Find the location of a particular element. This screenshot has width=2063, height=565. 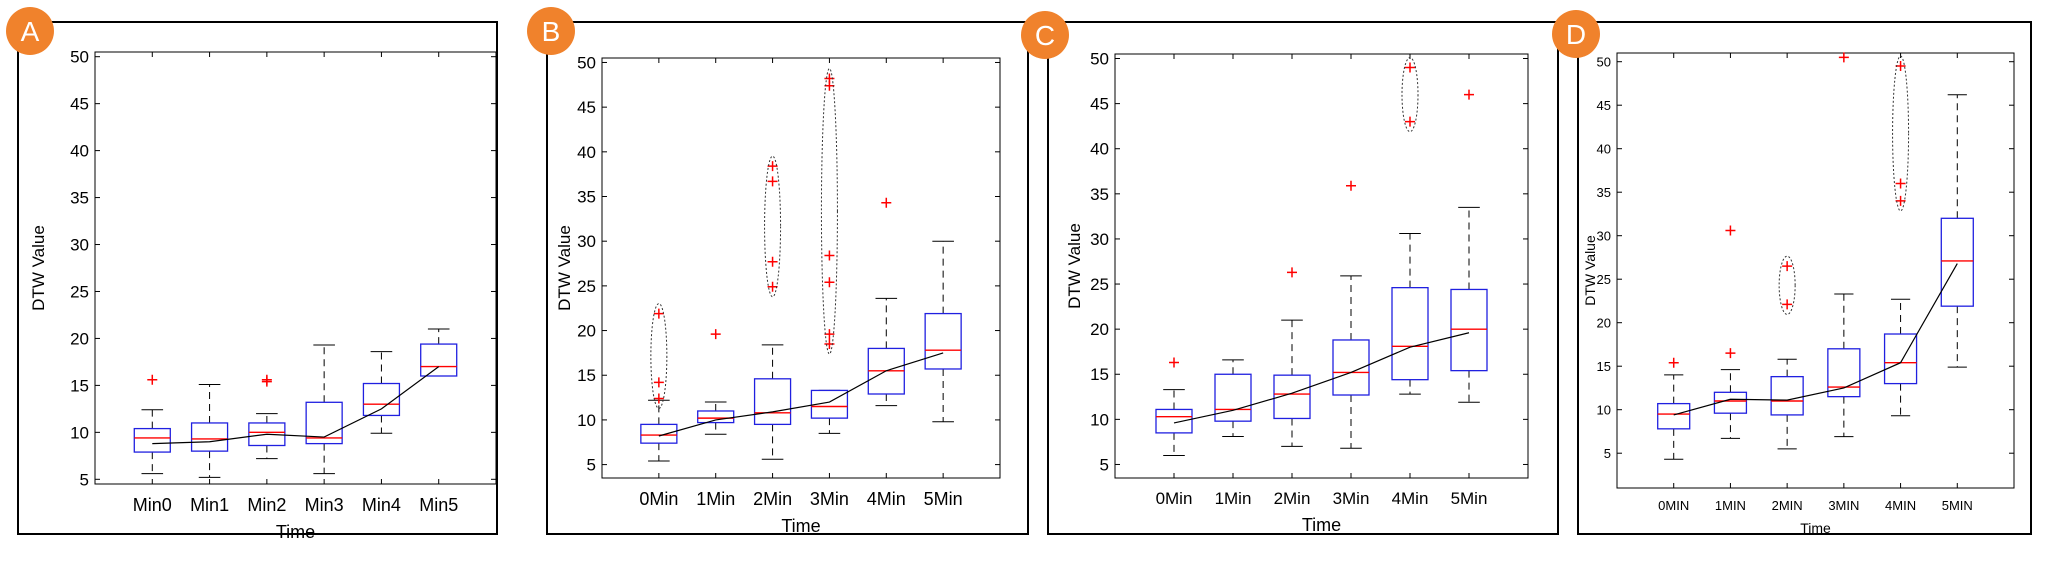

panel-badge-label: C is located at coordinates (1045, 35).